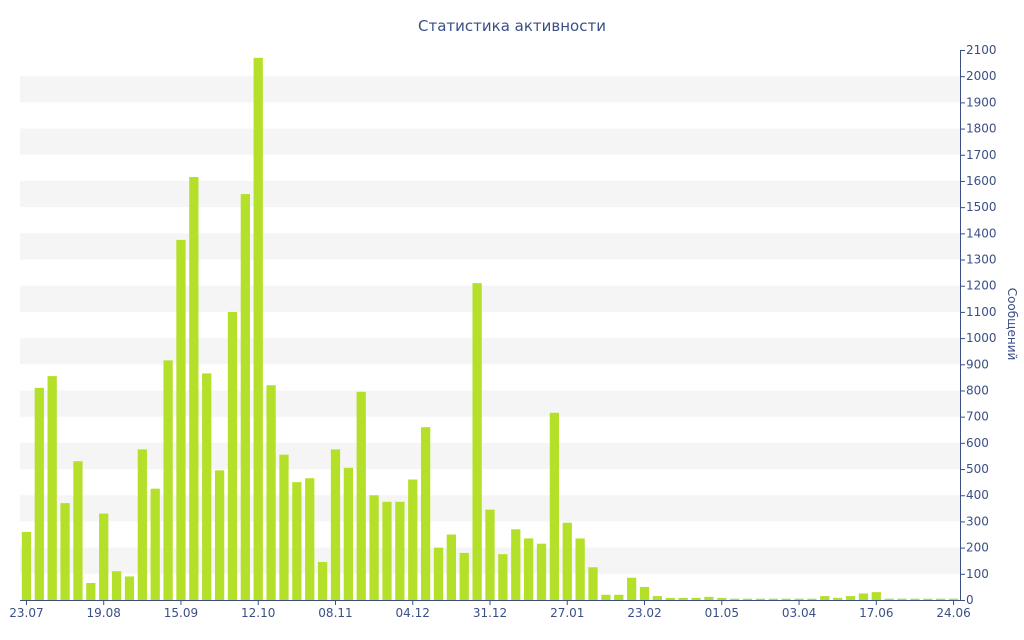 This screenshot has height=640, width=1024. What do you see at coordinates (1012, 324) in the screenshot?
I see `y-axis-label: Сообщений` at bounding box center [1012, 324].